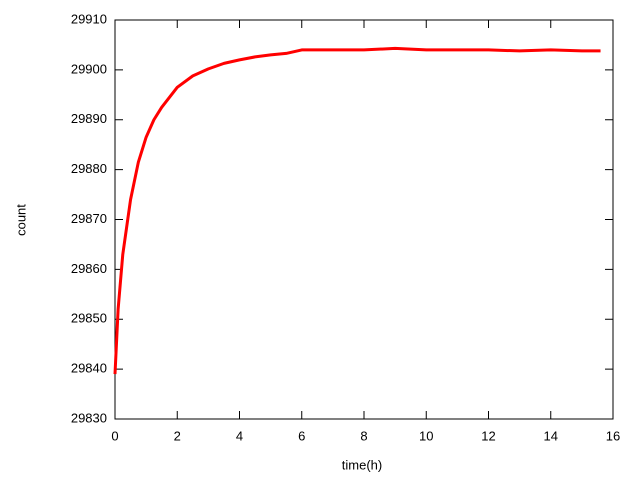 The image size is (640, 480). Describe the element at coordinates (89, 218) in the screenshot. I see `y-tick-label: 29870` at that location.